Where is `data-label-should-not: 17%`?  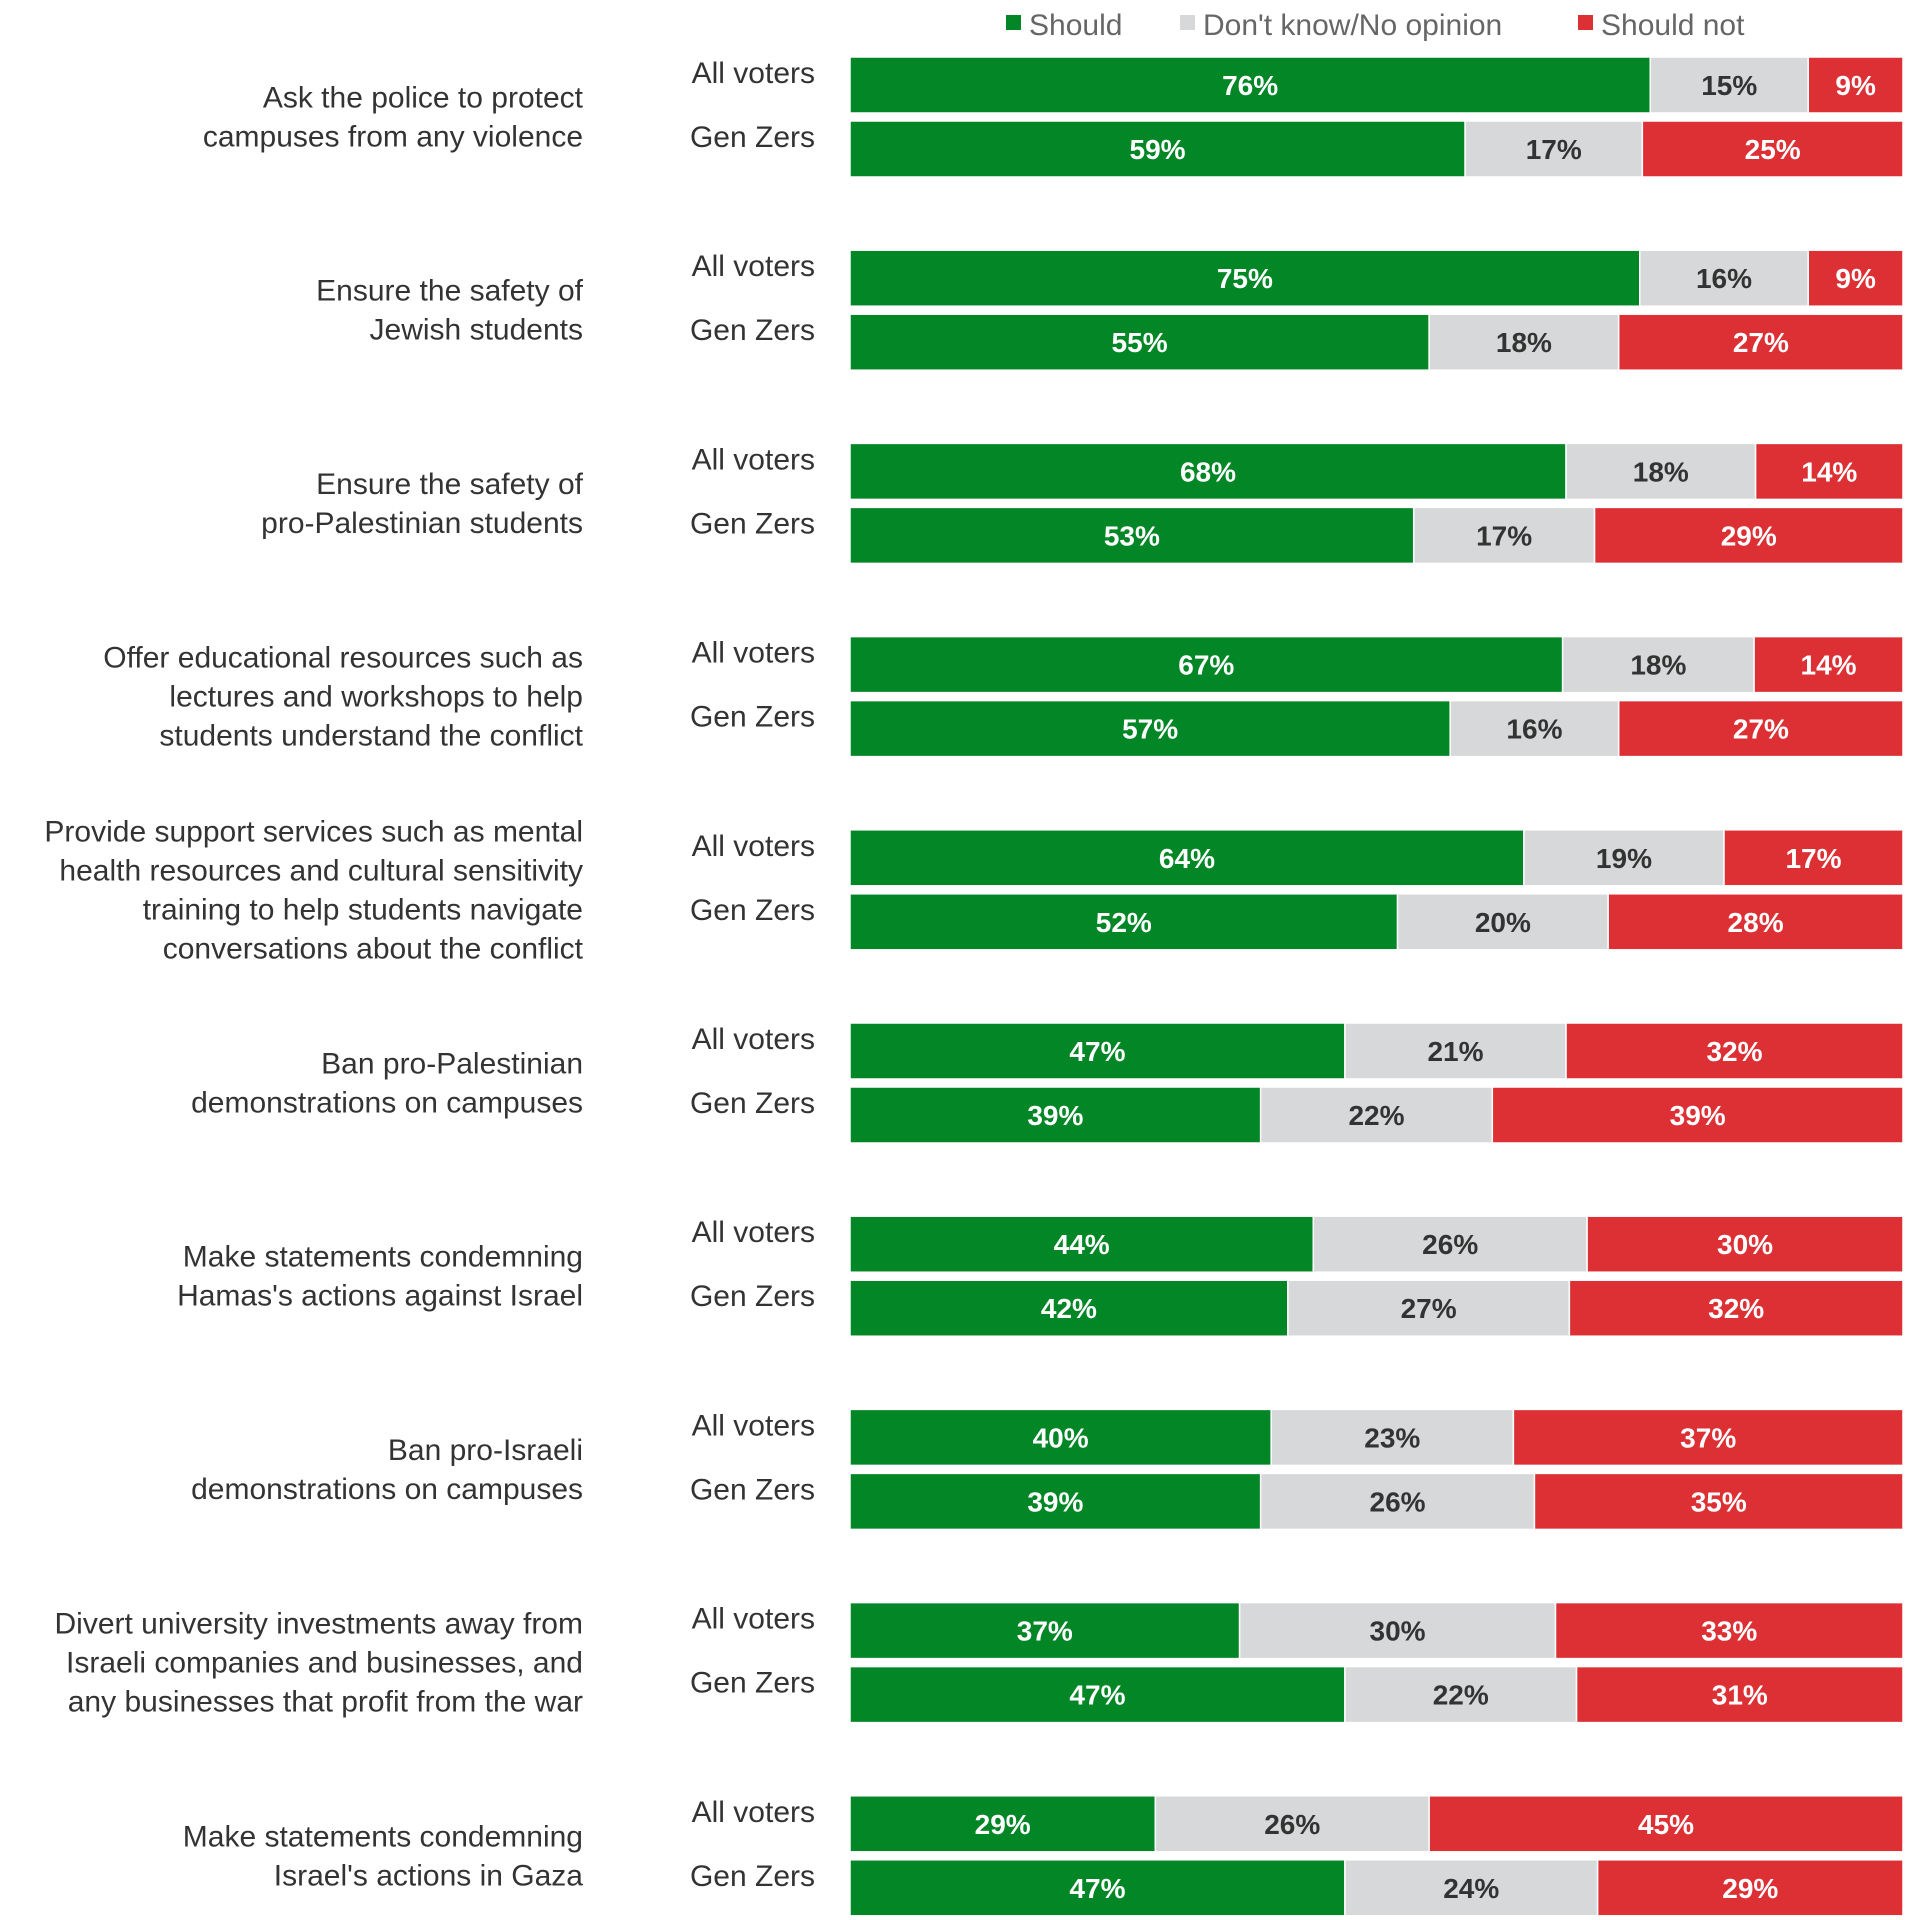 data-label-should-not: 17% is located at coordinates (1813, 858).